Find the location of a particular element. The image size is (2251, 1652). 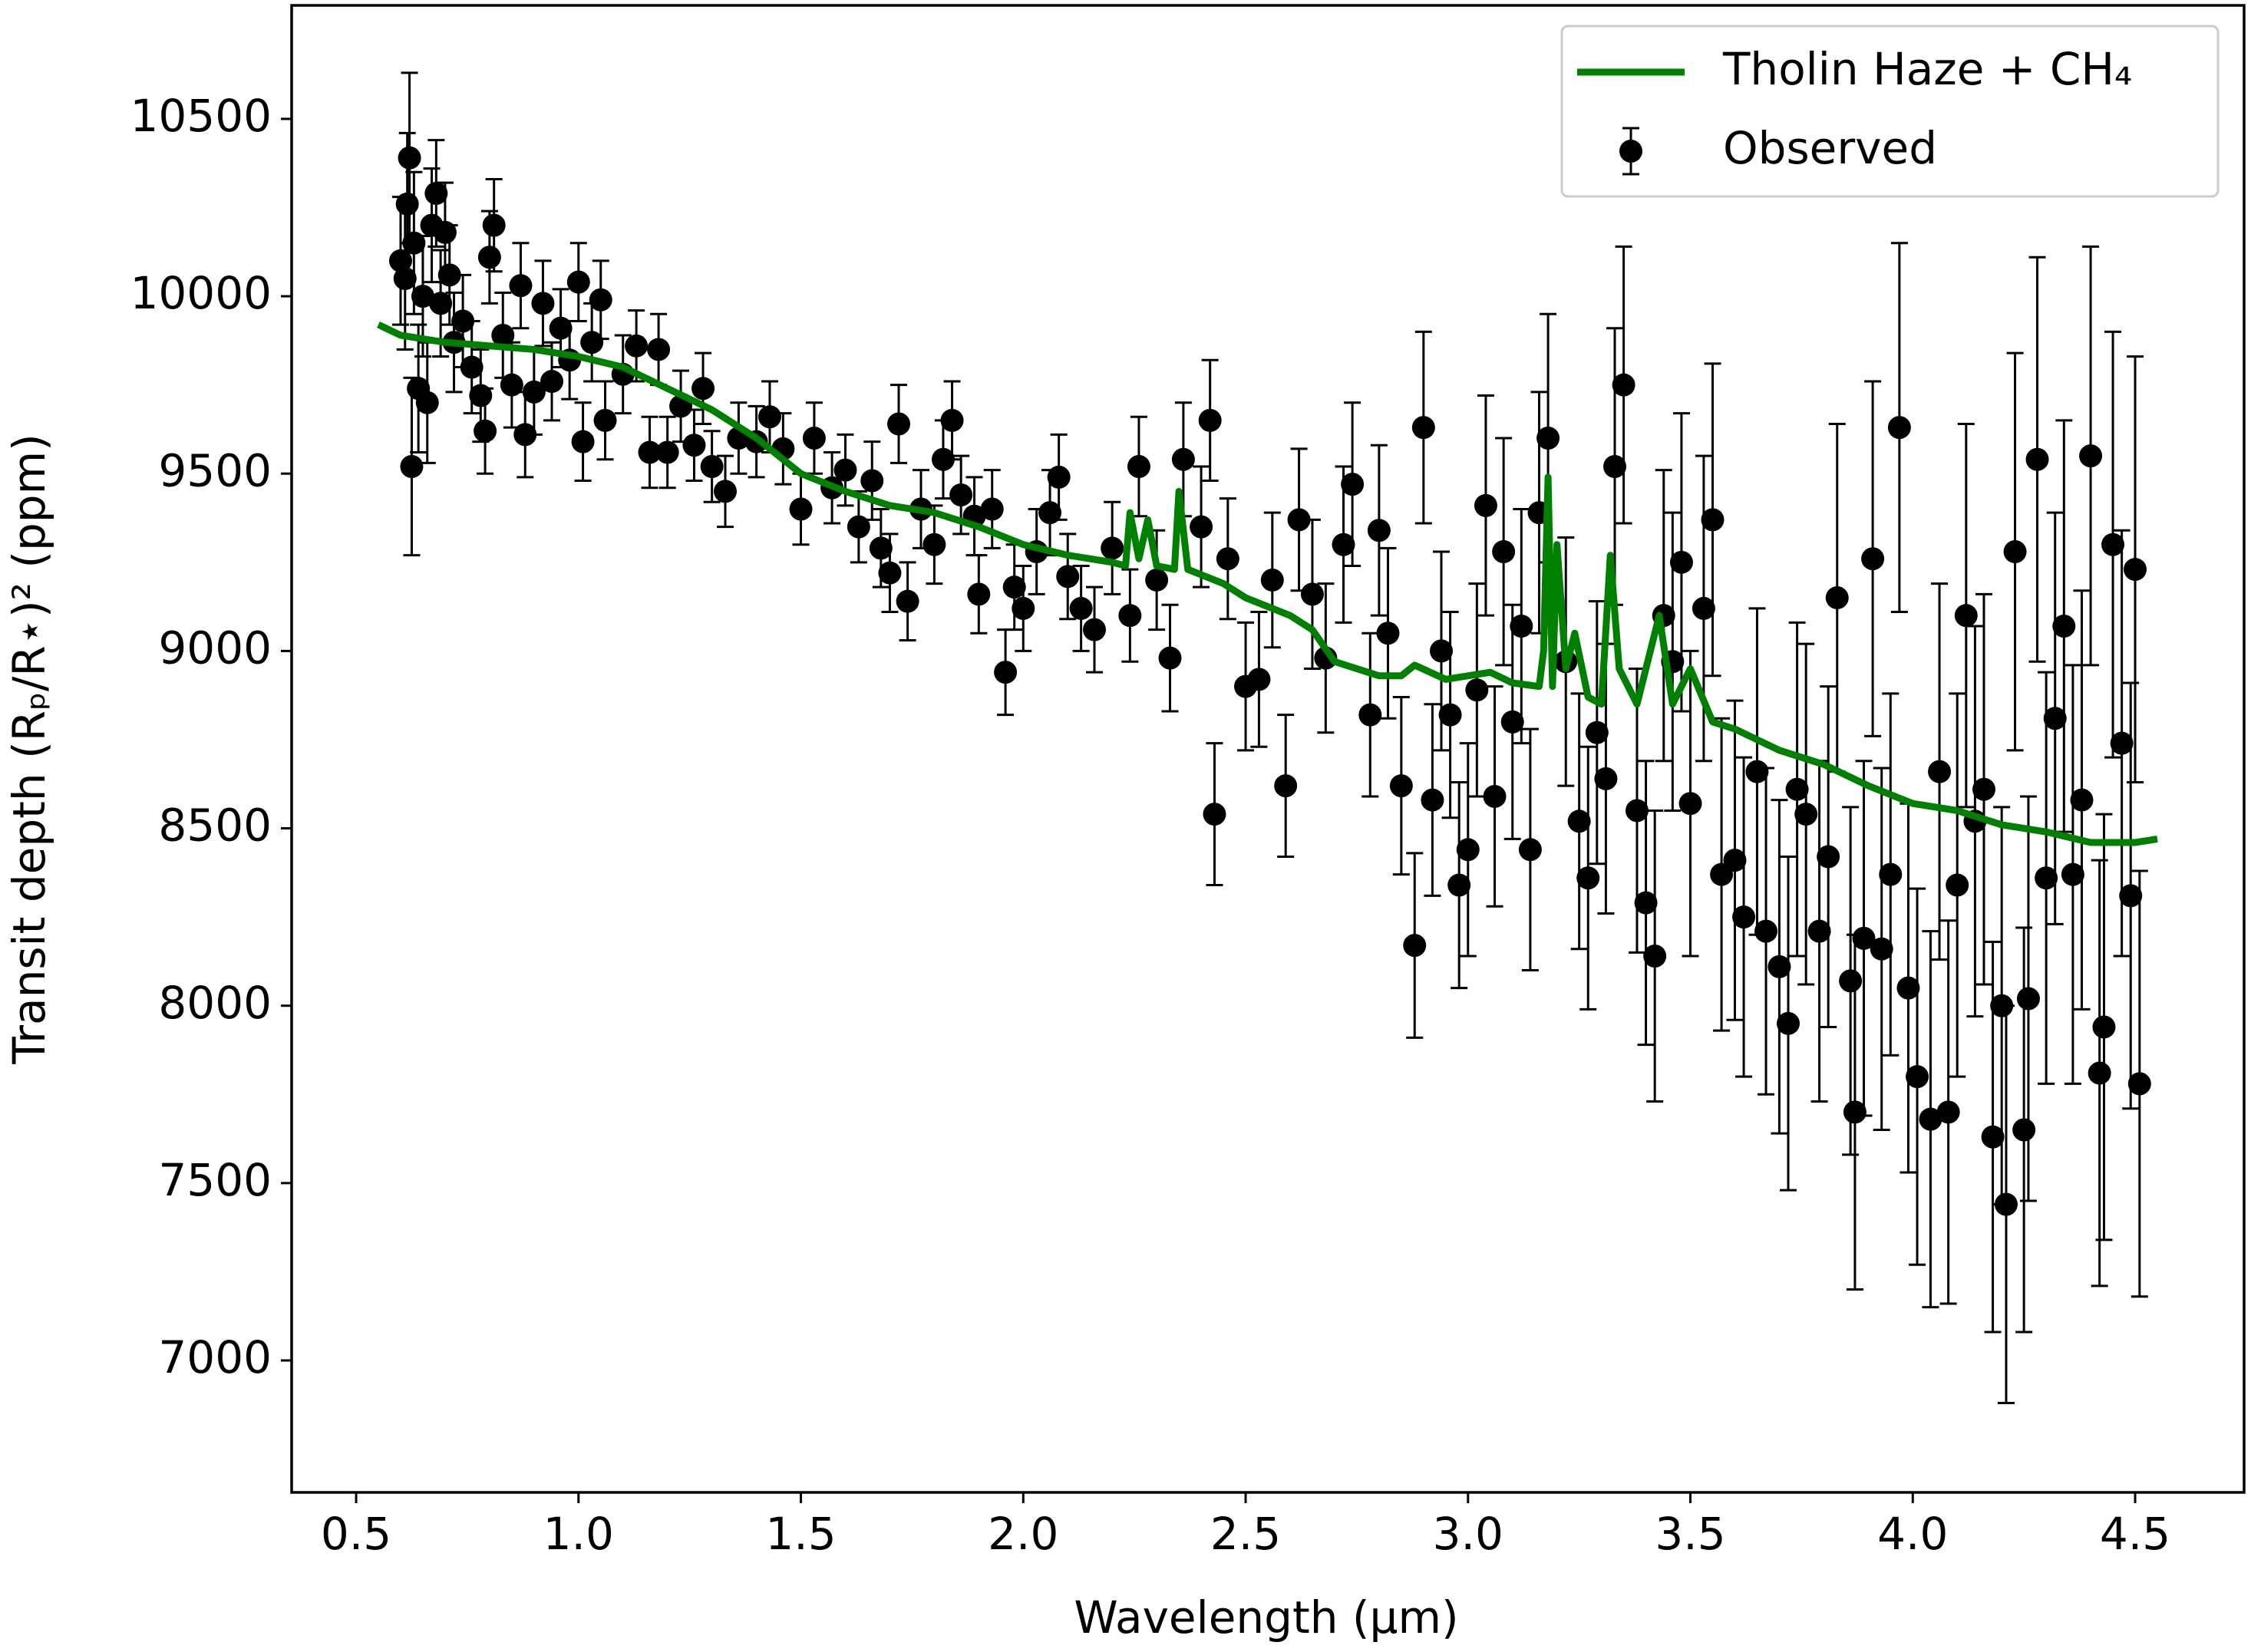

y-tick-label: 10500 is located at coordinates (201, 116).